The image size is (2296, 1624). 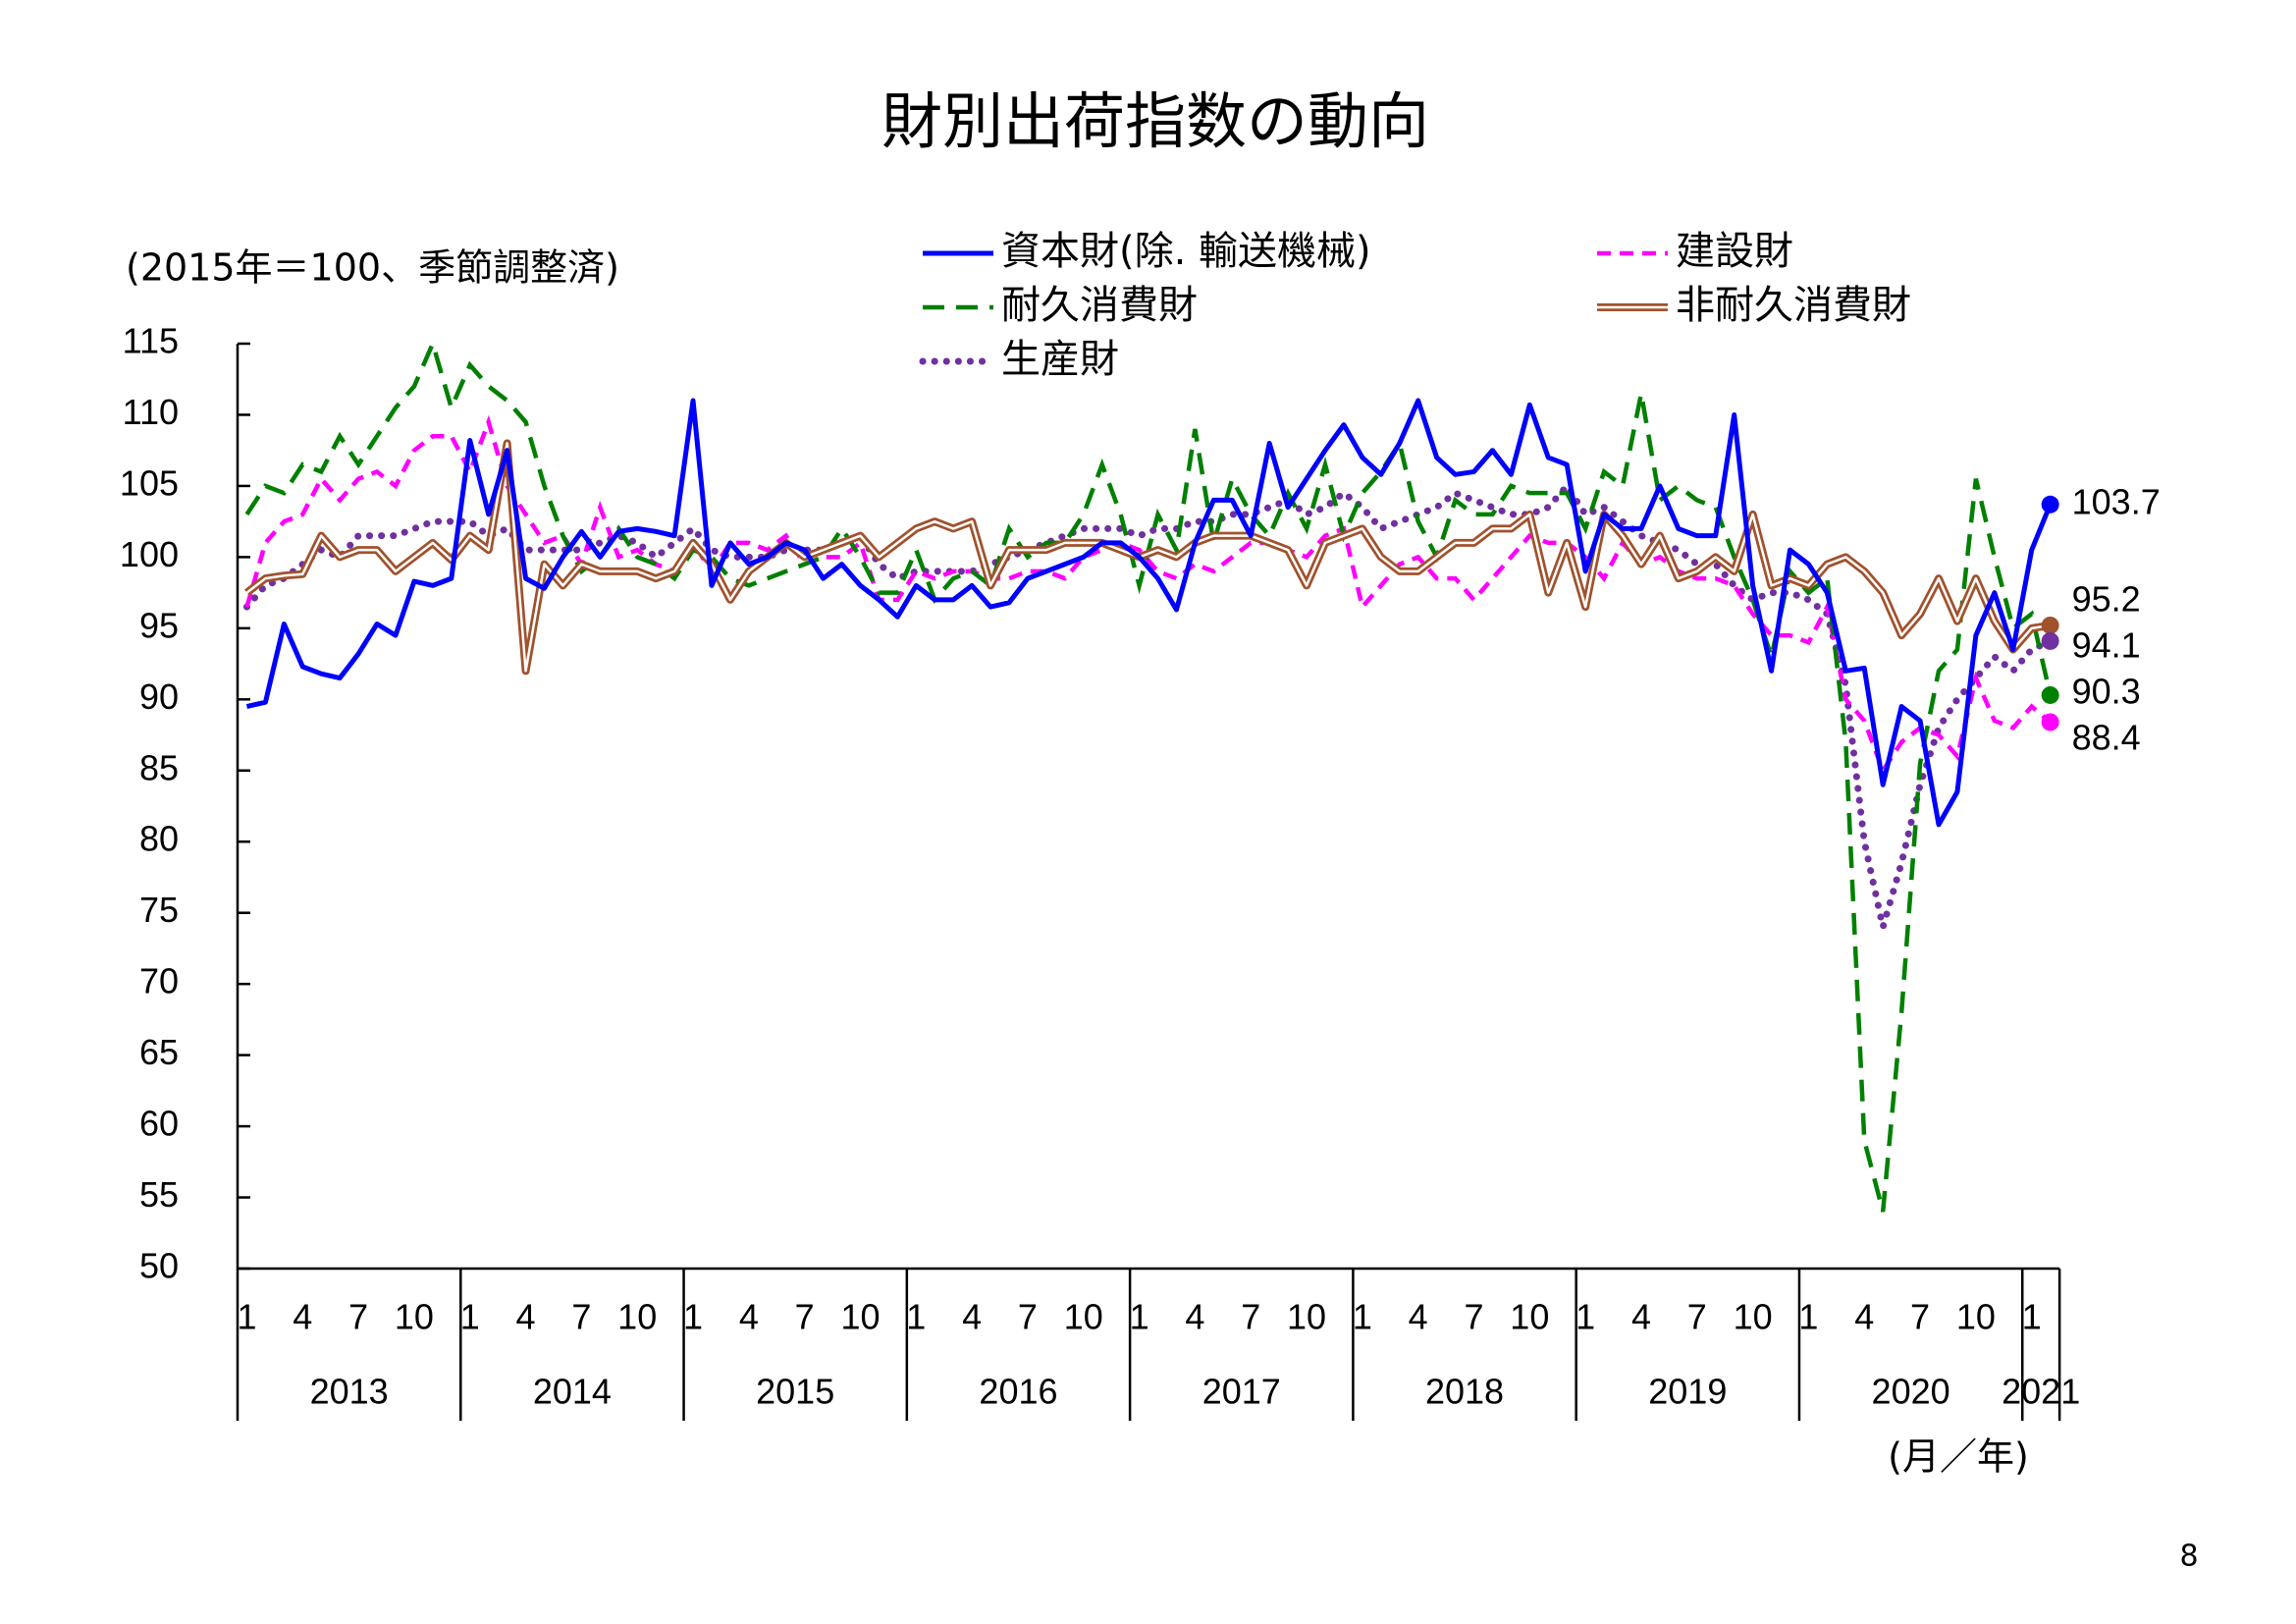 I want to click on end-label: 103.7, so click(x=2116, y=501).